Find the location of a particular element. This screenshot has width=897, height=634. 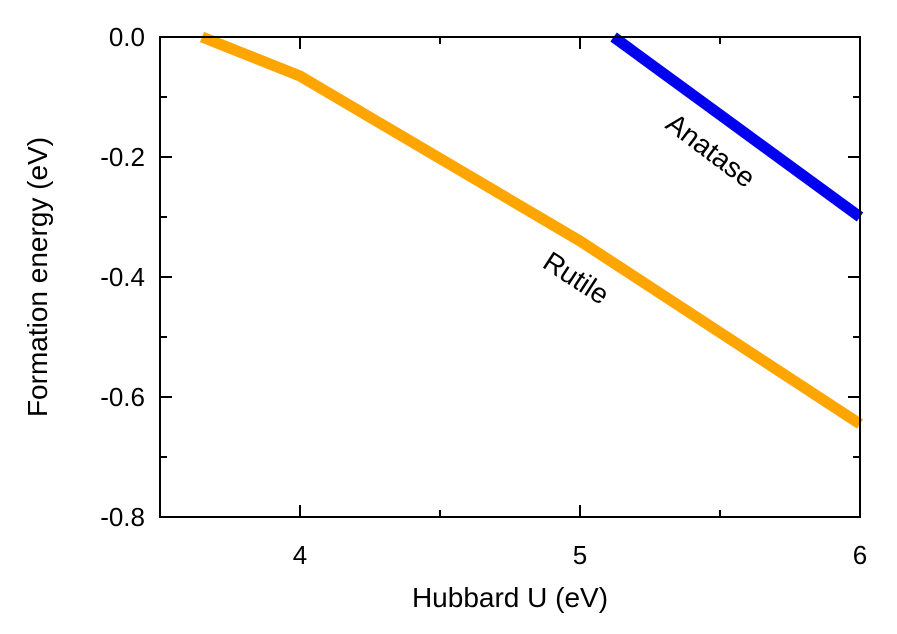

y-tick-label: -0.4 is located at coordinates (122, 277).